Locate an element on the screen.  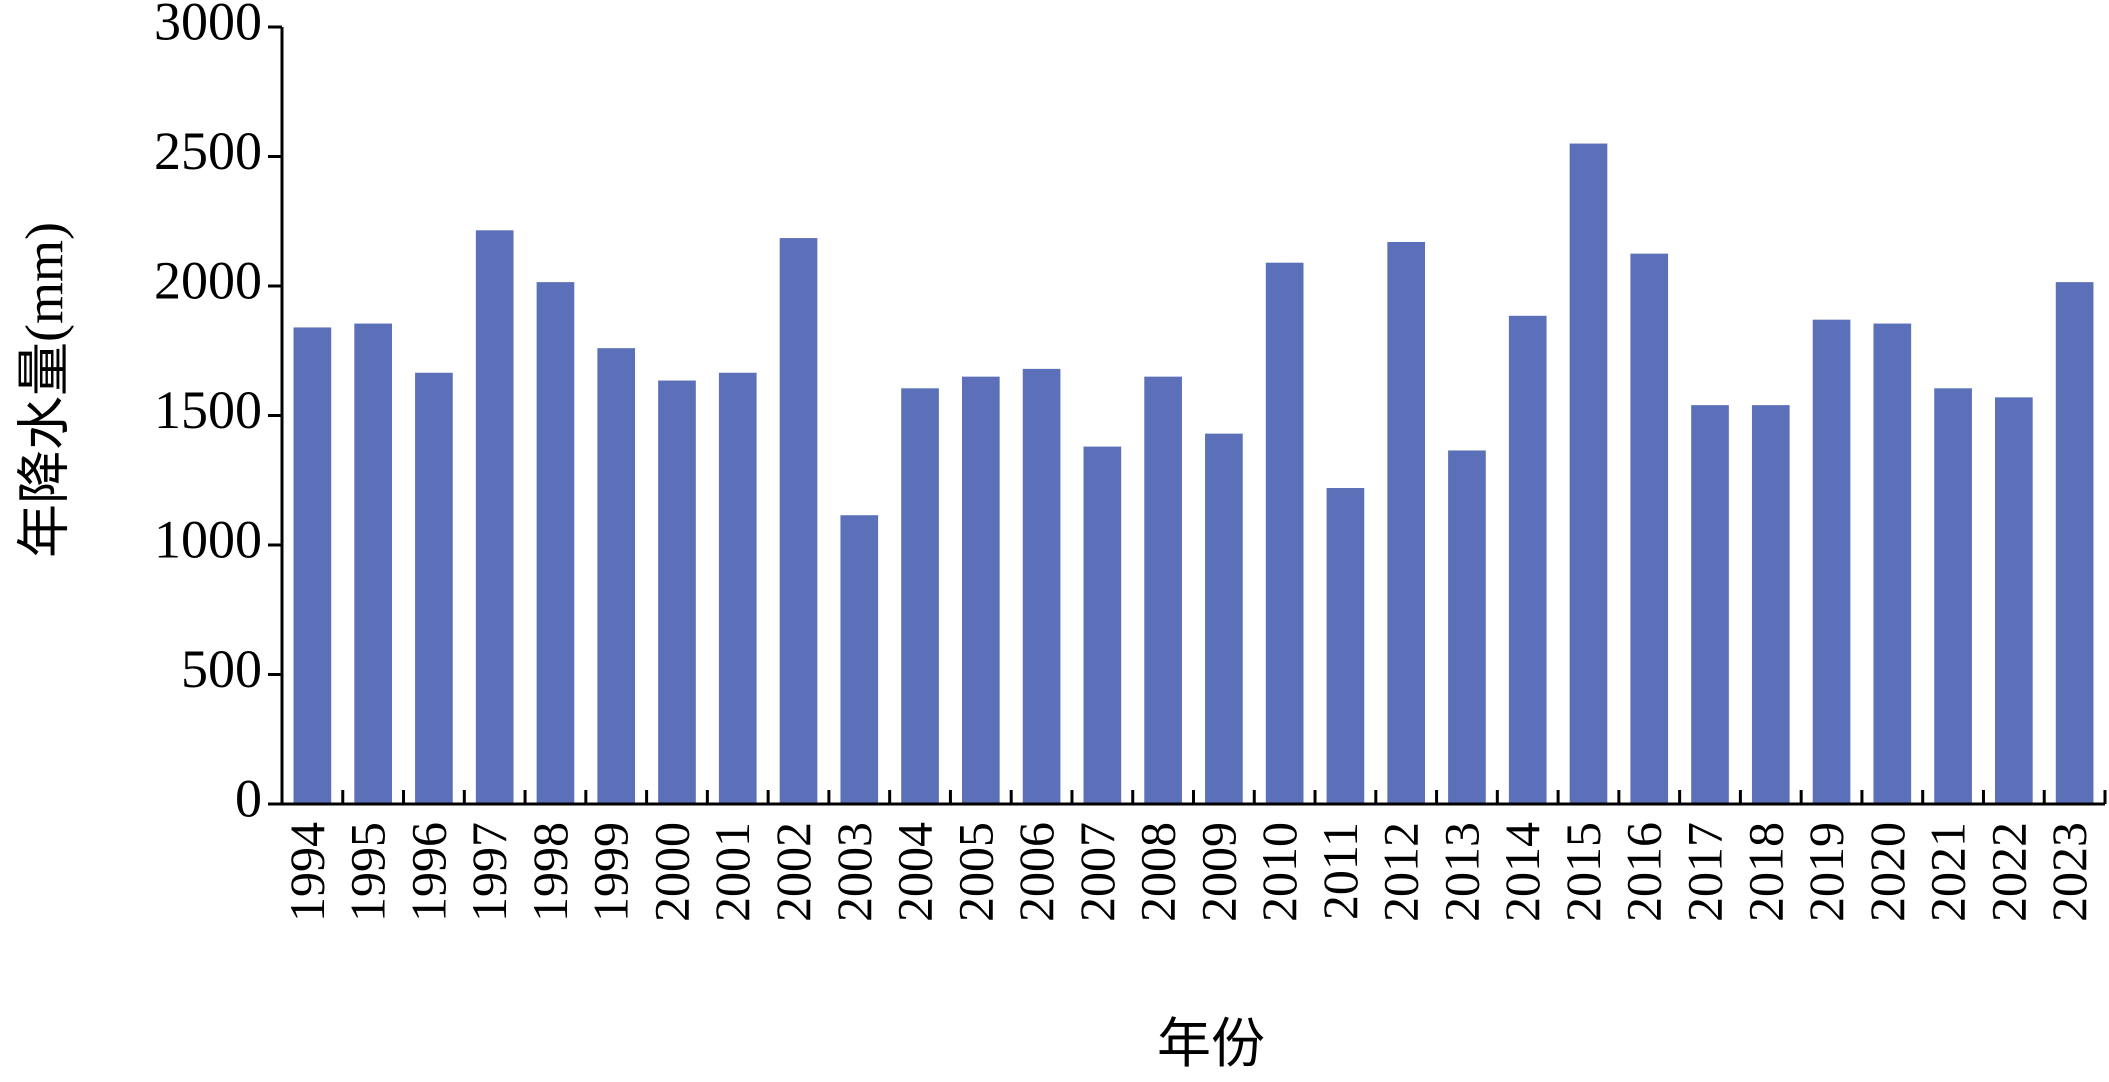
x-tick-label: 1995 is located at coordinates (368, 872).